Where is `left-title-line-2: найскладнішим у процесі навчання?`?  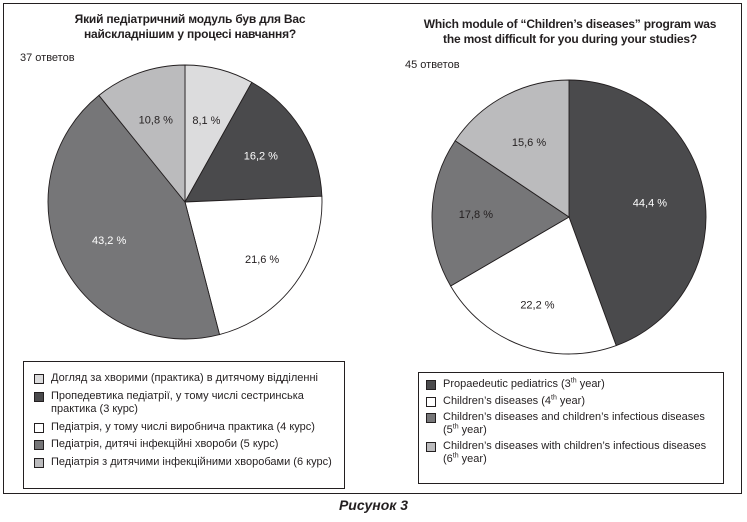
left-title-line-2: найскладнішим у процесі навчання? is located at coordinates (190, 34).